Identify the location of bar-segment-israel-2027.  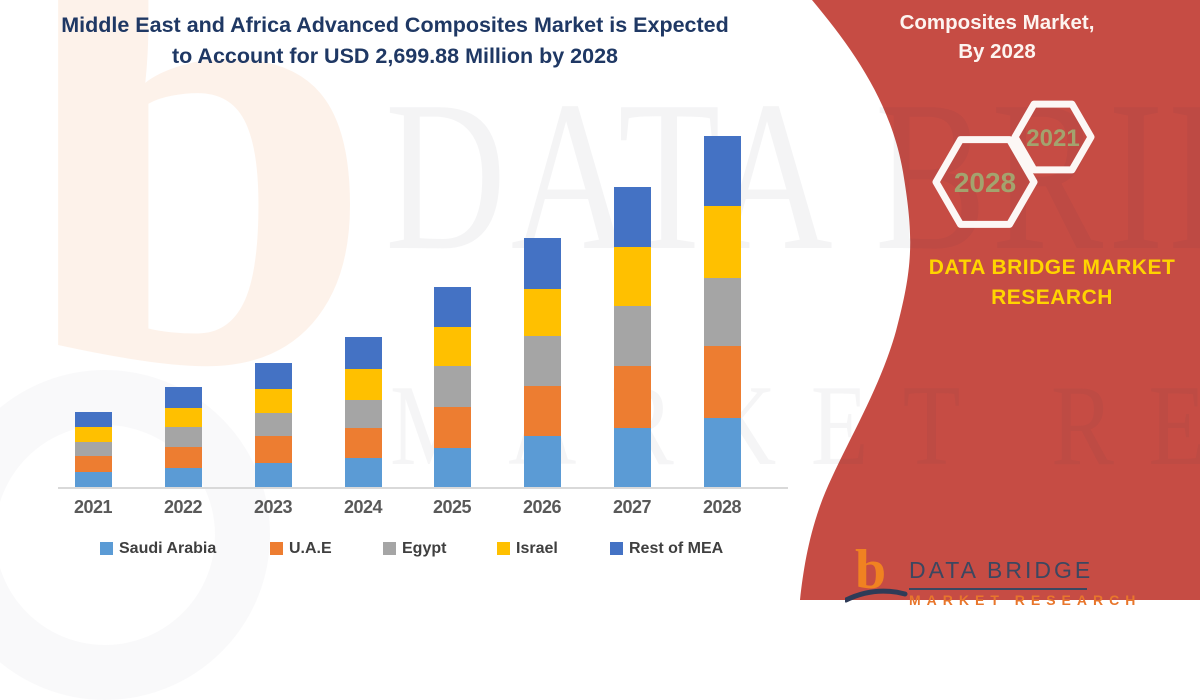
(632, 276).